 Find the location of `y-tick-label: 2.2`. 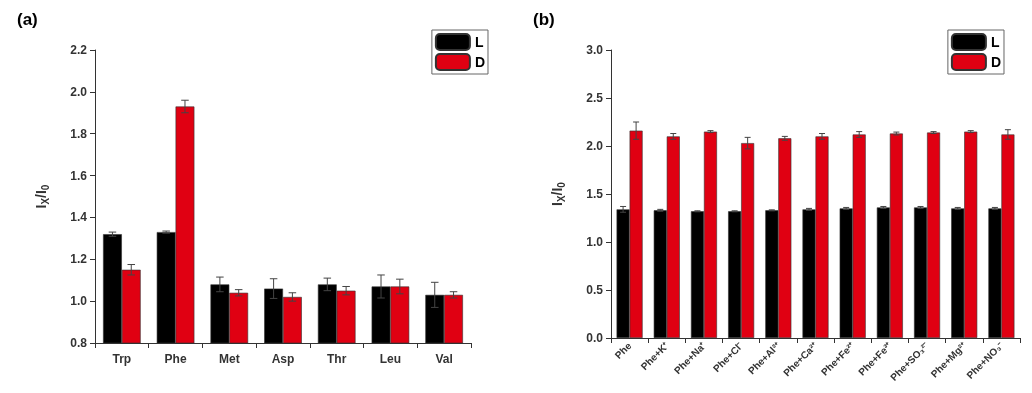

y-tick-label: 2.2 is located at coordinates (79, 50).